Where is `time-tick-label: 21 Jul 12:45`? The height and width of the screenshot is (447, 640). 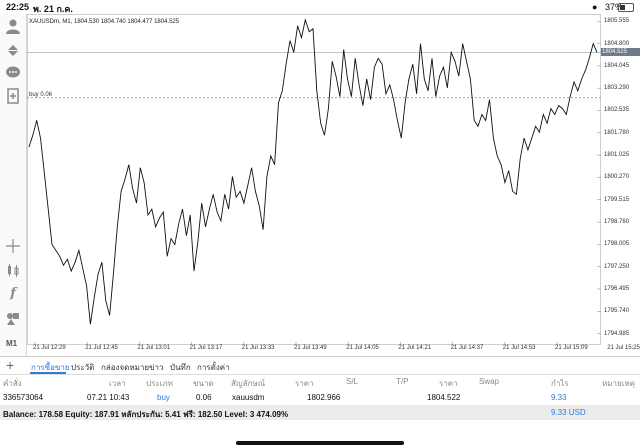 time-tick-label: 21 Jul 12:45 is located at coordinates (101, 348).